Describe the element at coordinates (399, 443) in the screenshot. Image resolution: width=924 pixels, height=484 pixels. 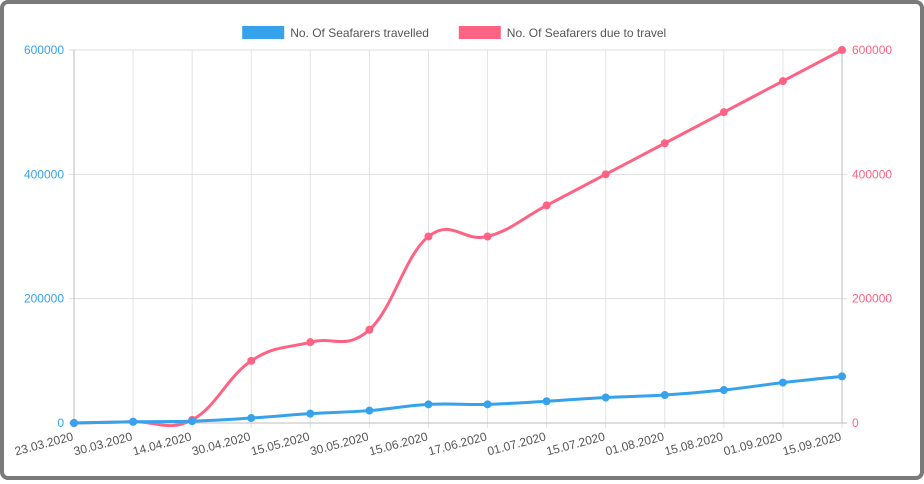
I see `x-tick-label: 15.06.2020` at that location.